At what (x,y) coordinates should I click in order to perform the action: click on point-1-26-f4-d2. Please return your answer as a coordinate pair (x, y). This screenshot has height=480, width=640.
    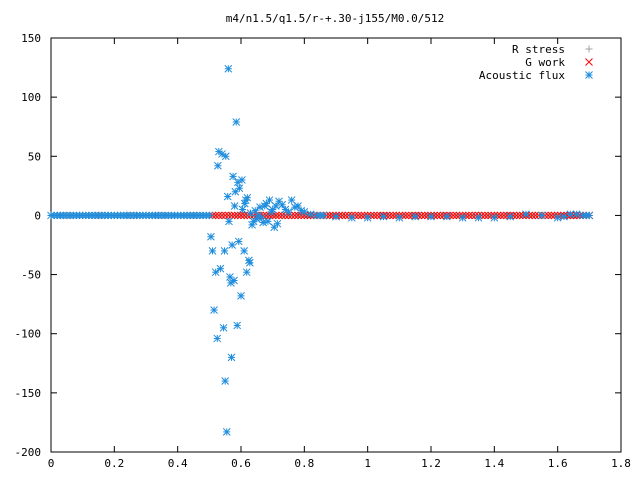
    Looking at the image, I should click on (427, 215).